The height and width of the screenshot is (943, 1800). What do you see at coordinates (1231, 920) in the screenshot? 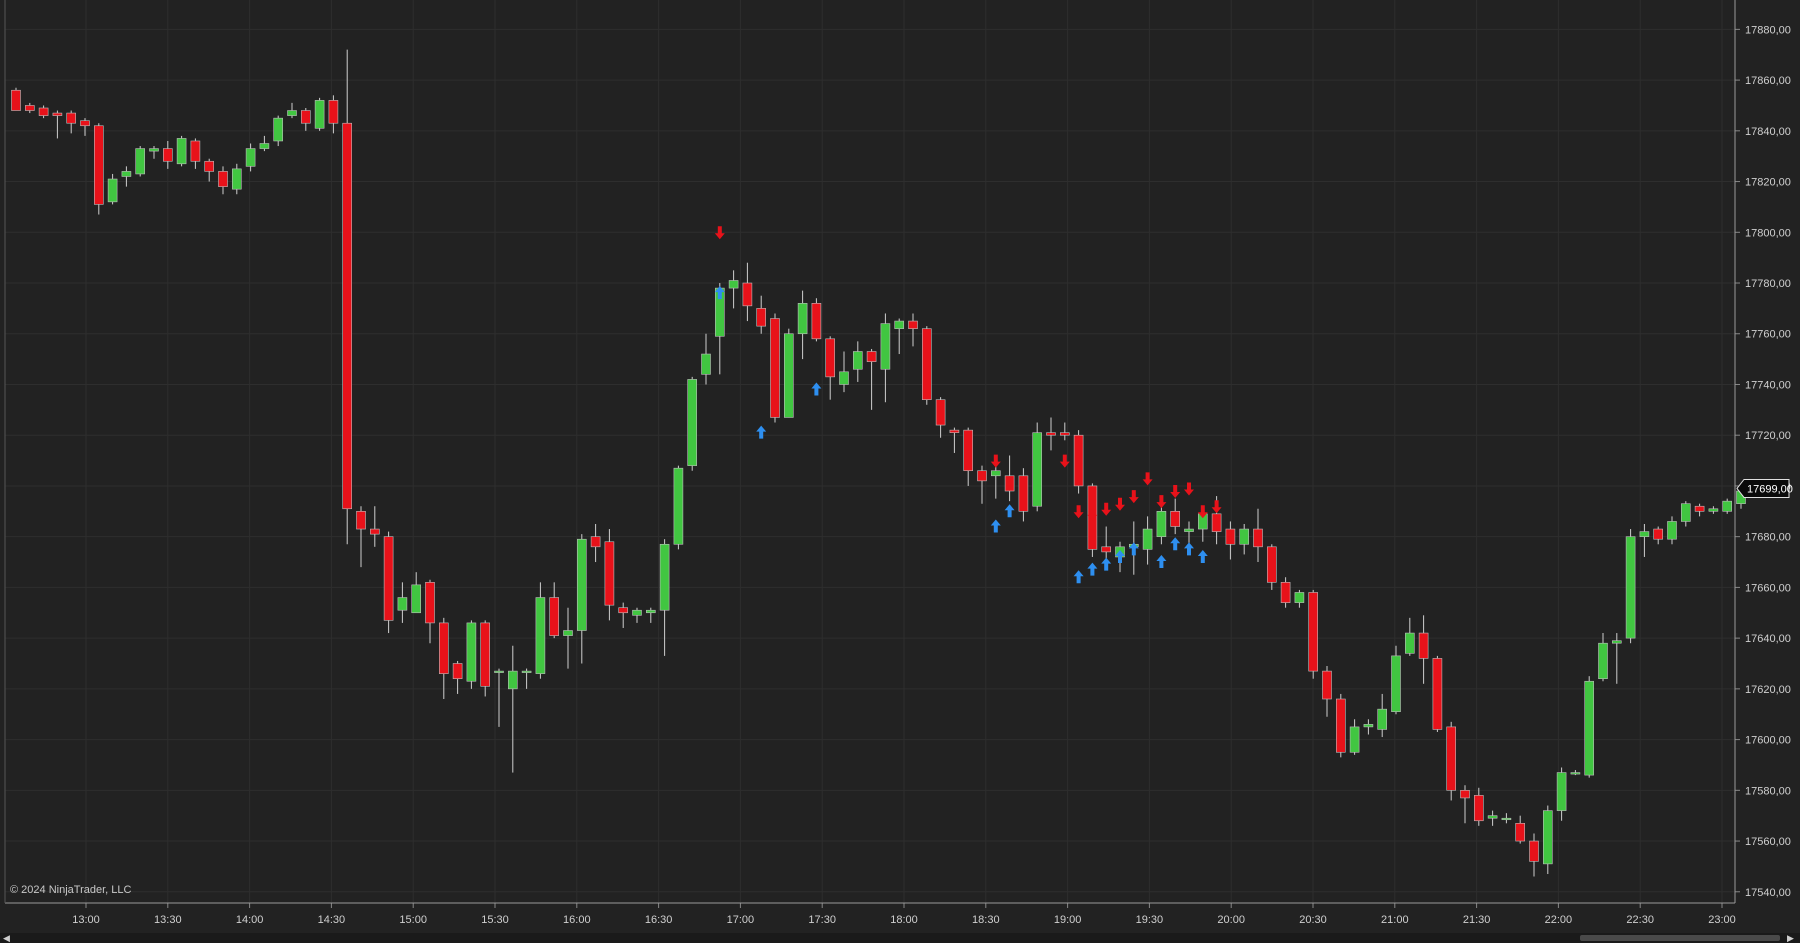
I see `x-tick-label: 20:00` at bounding box center [1231, 920].